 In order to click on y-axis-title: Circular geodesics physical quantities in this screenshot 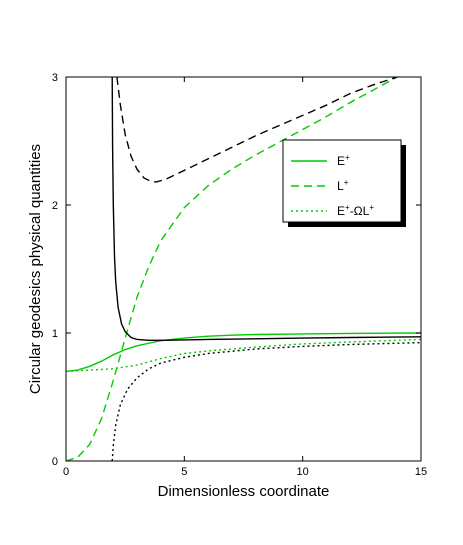, I will do `click(35, 269)`.